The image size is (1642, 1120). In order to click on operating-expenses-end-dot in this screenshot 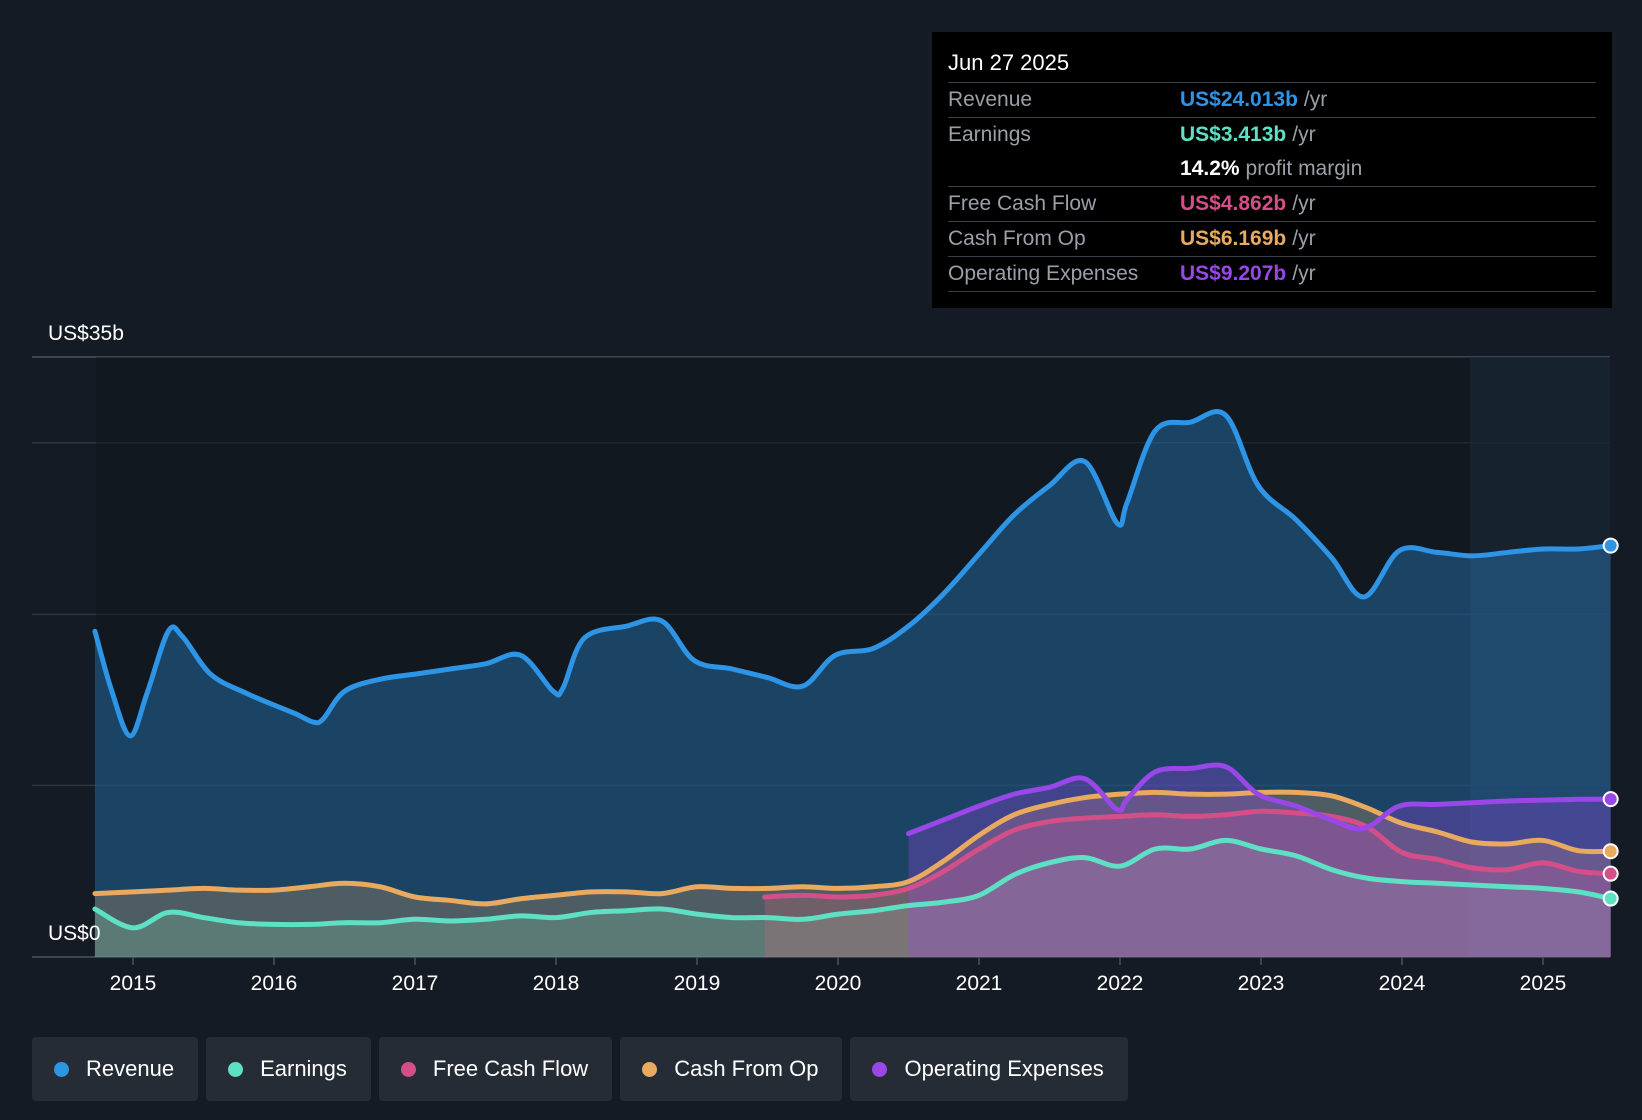, I will do `click(1610, 799)`.